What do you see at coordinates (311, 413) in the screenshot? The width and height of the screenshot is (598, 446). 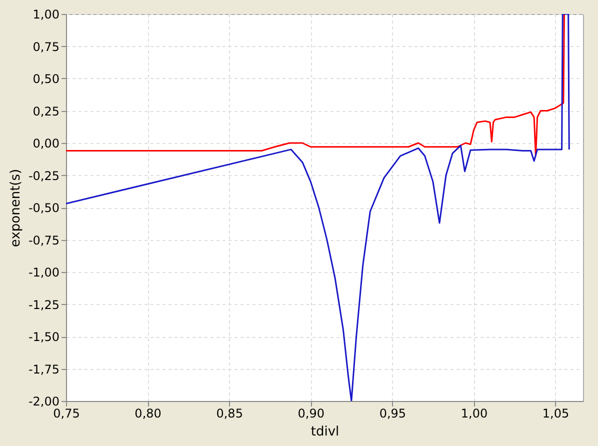 I see `x-tick-label: 0,90` at bounding box center [311, 413].